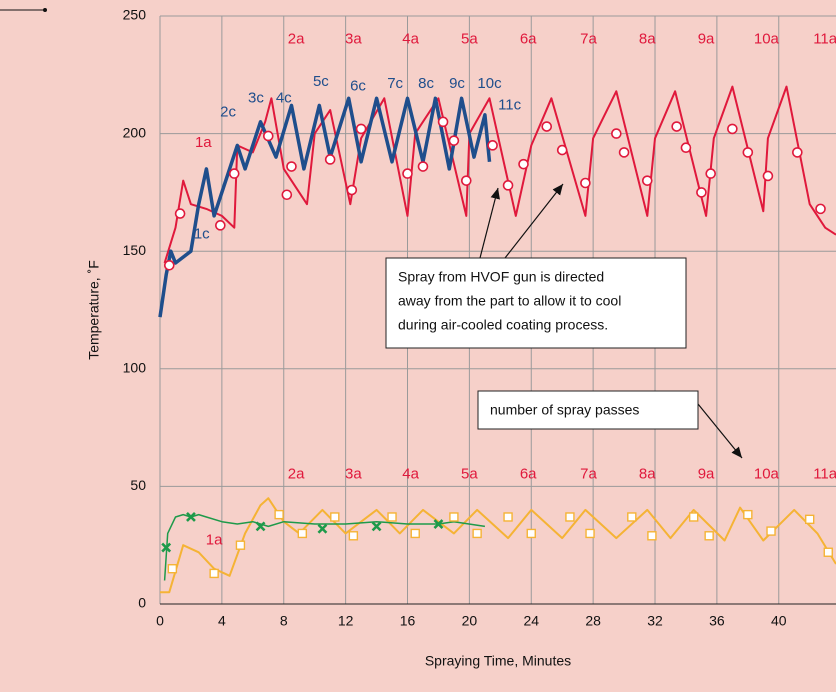  I want to click on callout-text: during air-cooled coating process., so click(503, 325).